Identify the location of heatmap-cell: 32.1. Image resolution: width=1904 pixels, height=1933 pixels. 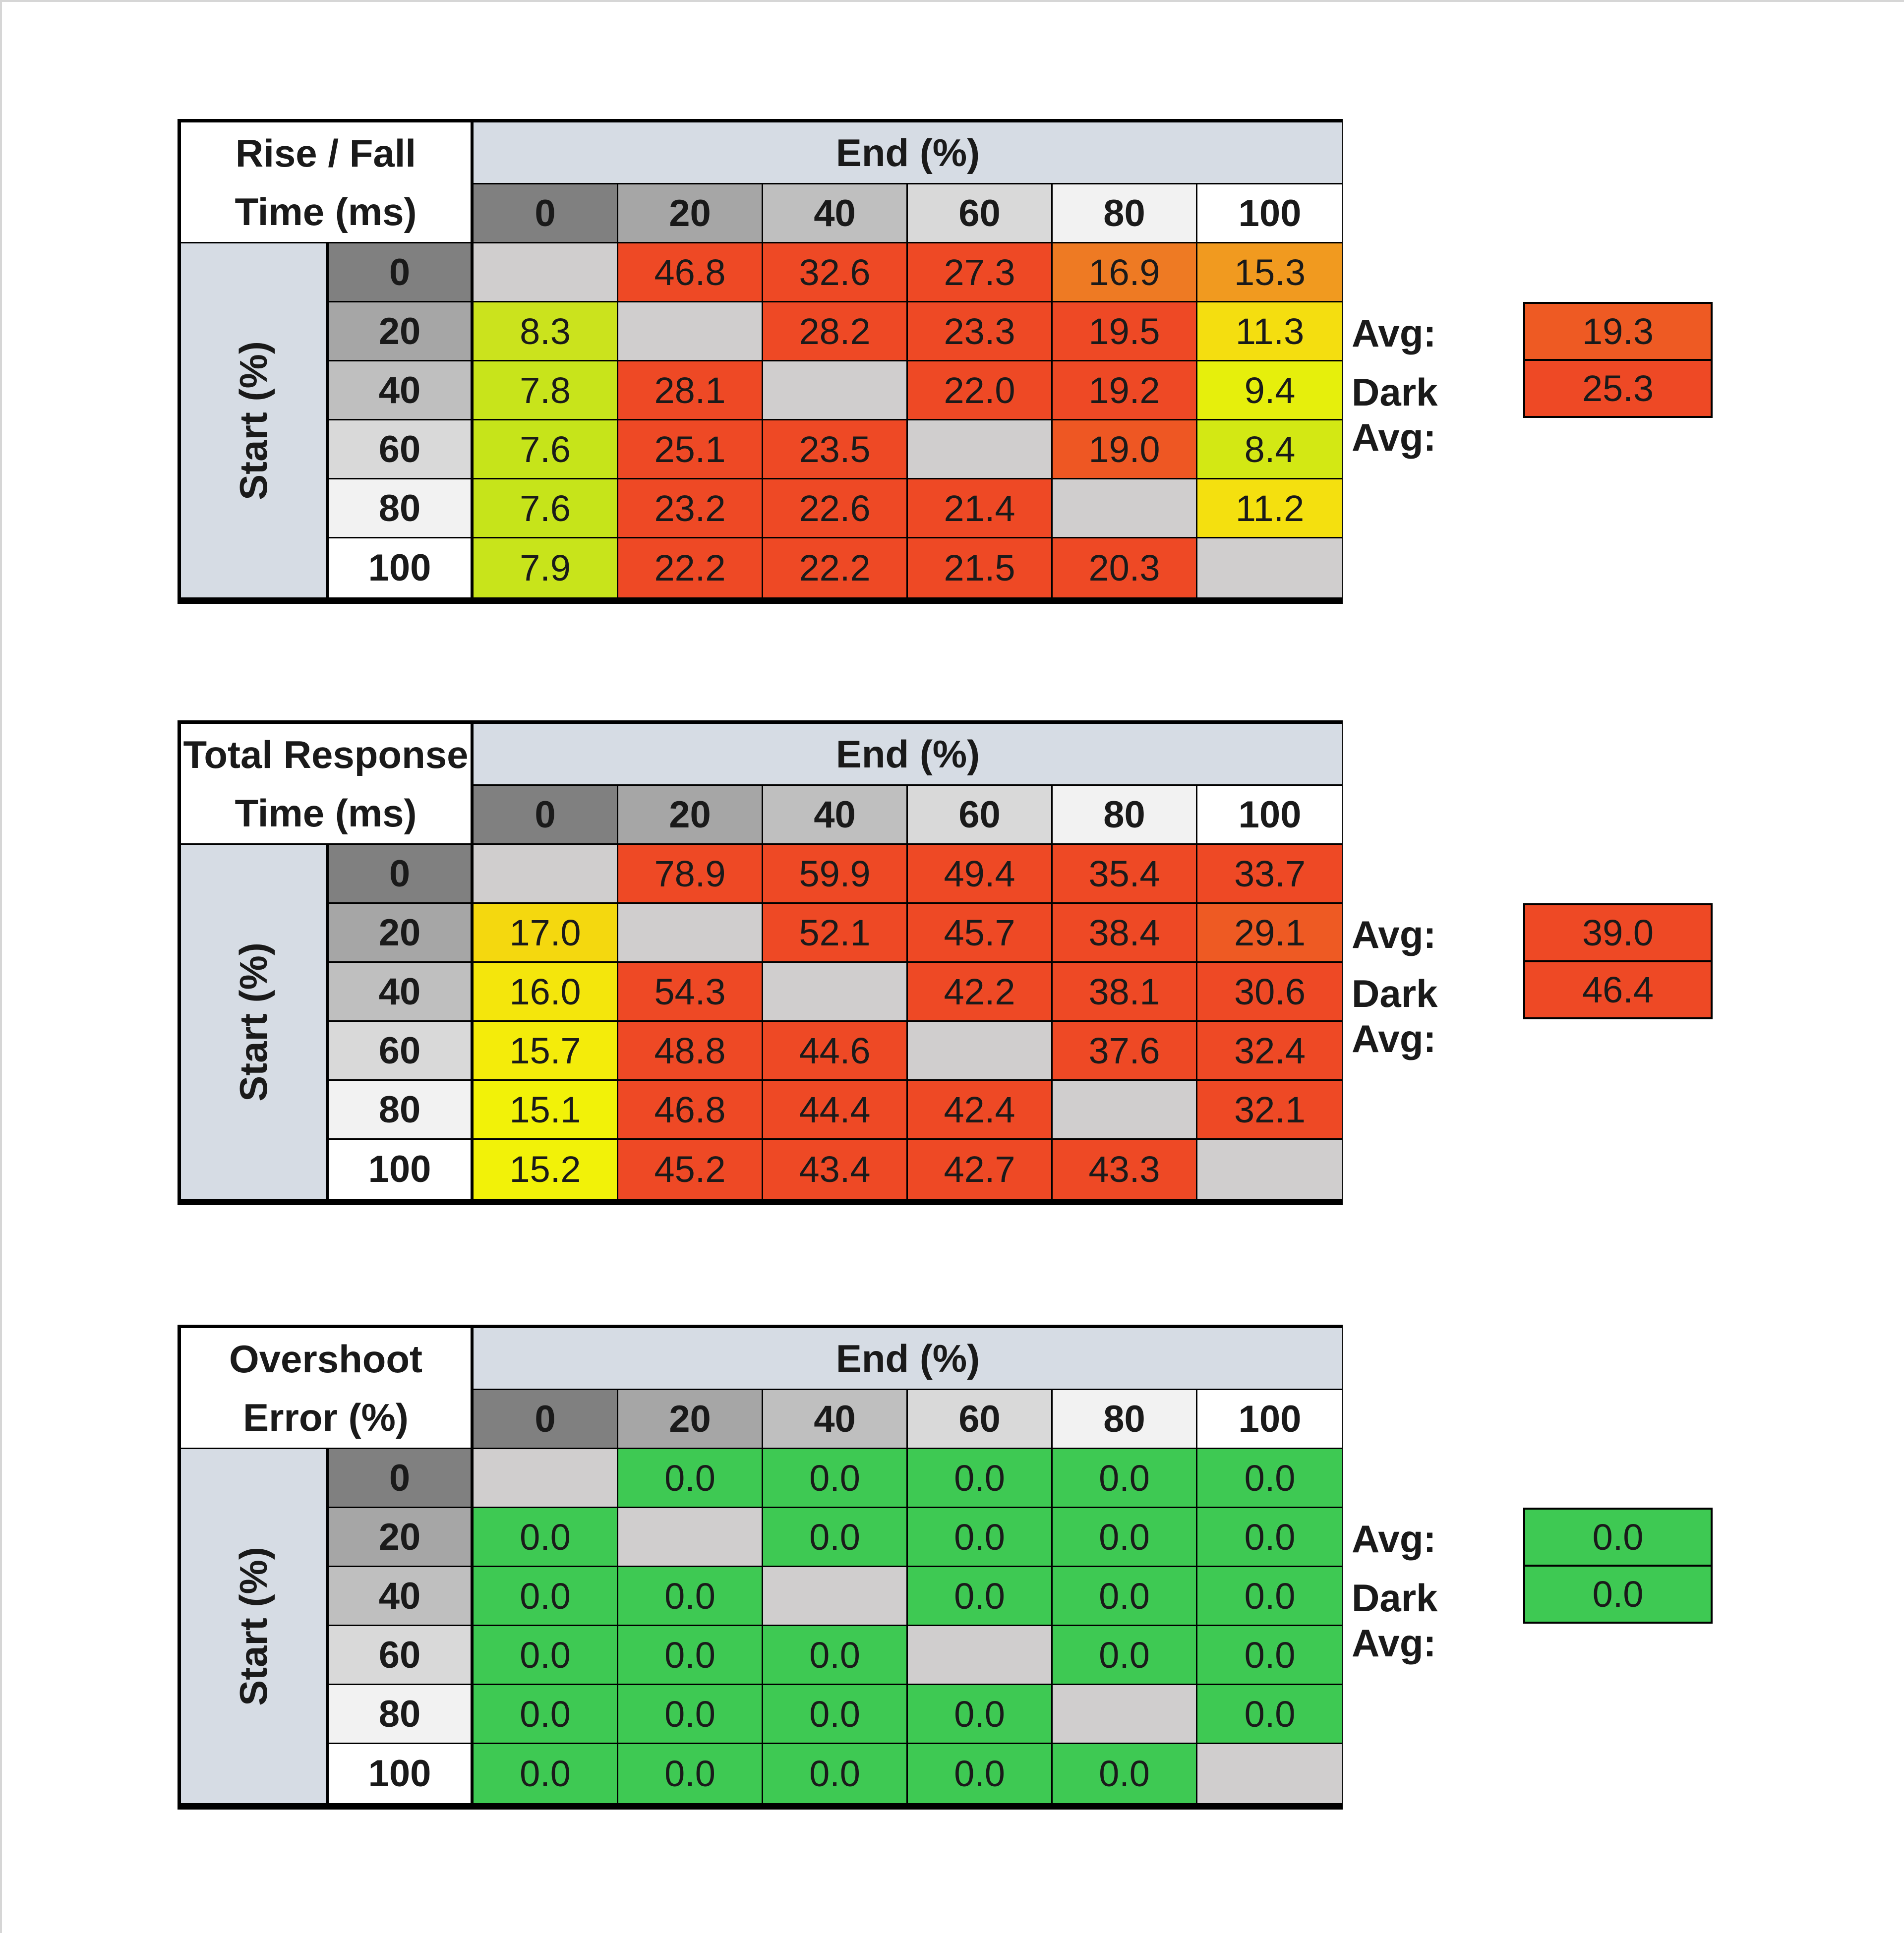
(1269, 1110).